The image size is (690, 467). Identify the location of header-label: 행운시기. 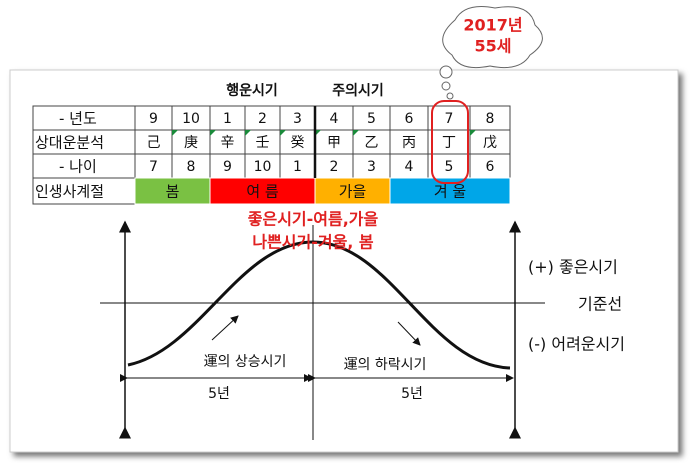
(252, 91).